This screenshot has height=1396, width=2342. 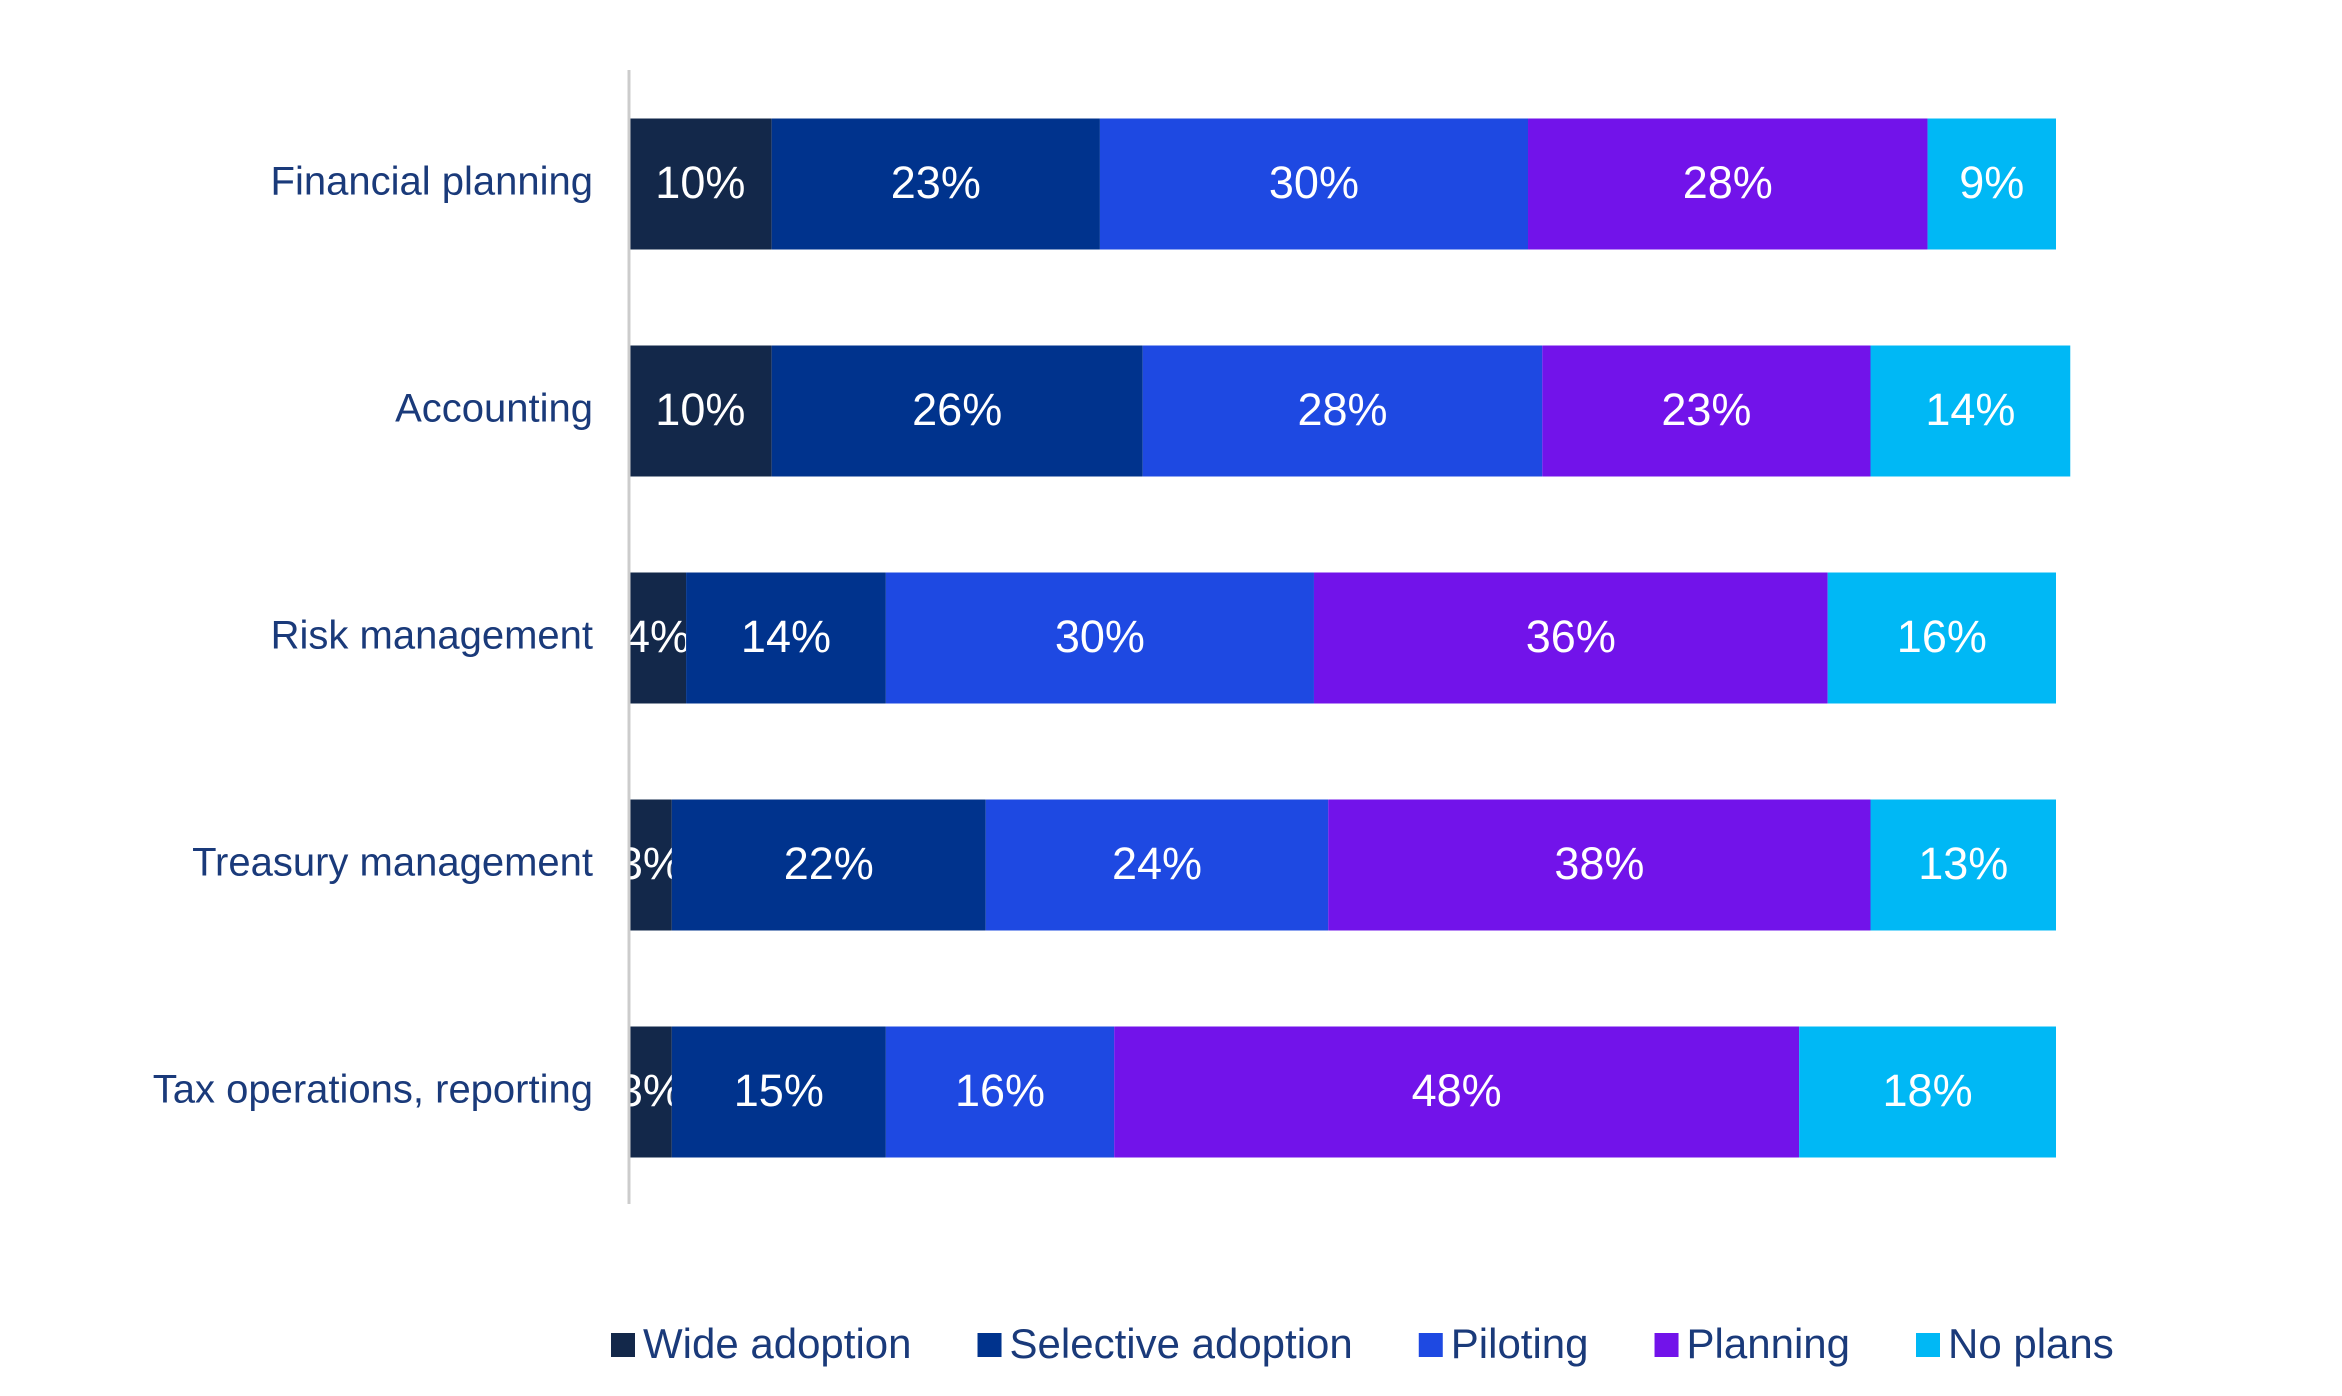 I want to click on value-label: 38%, so click(x=1599, y=863).